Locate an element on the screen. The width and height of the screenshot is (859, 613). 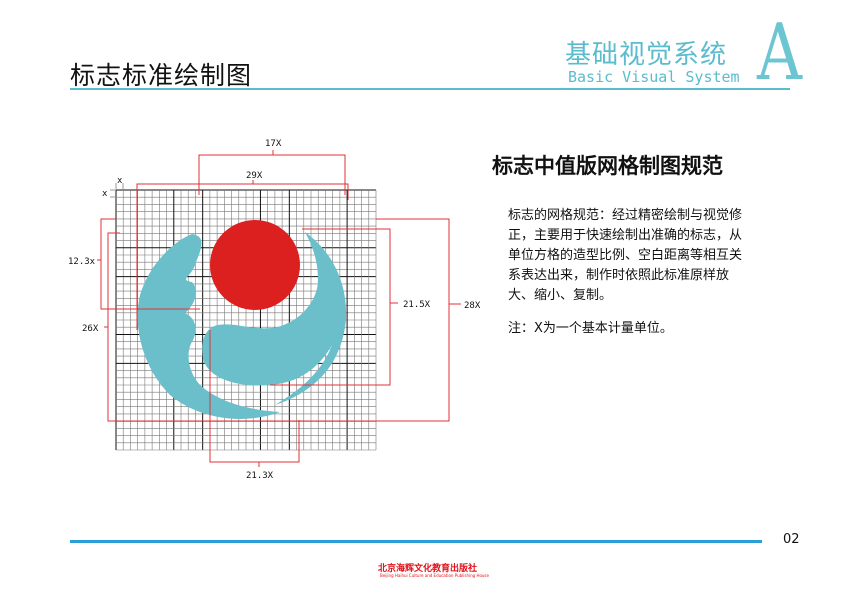
label-21-5x: 21.5X is located at coordinates (417, 305).